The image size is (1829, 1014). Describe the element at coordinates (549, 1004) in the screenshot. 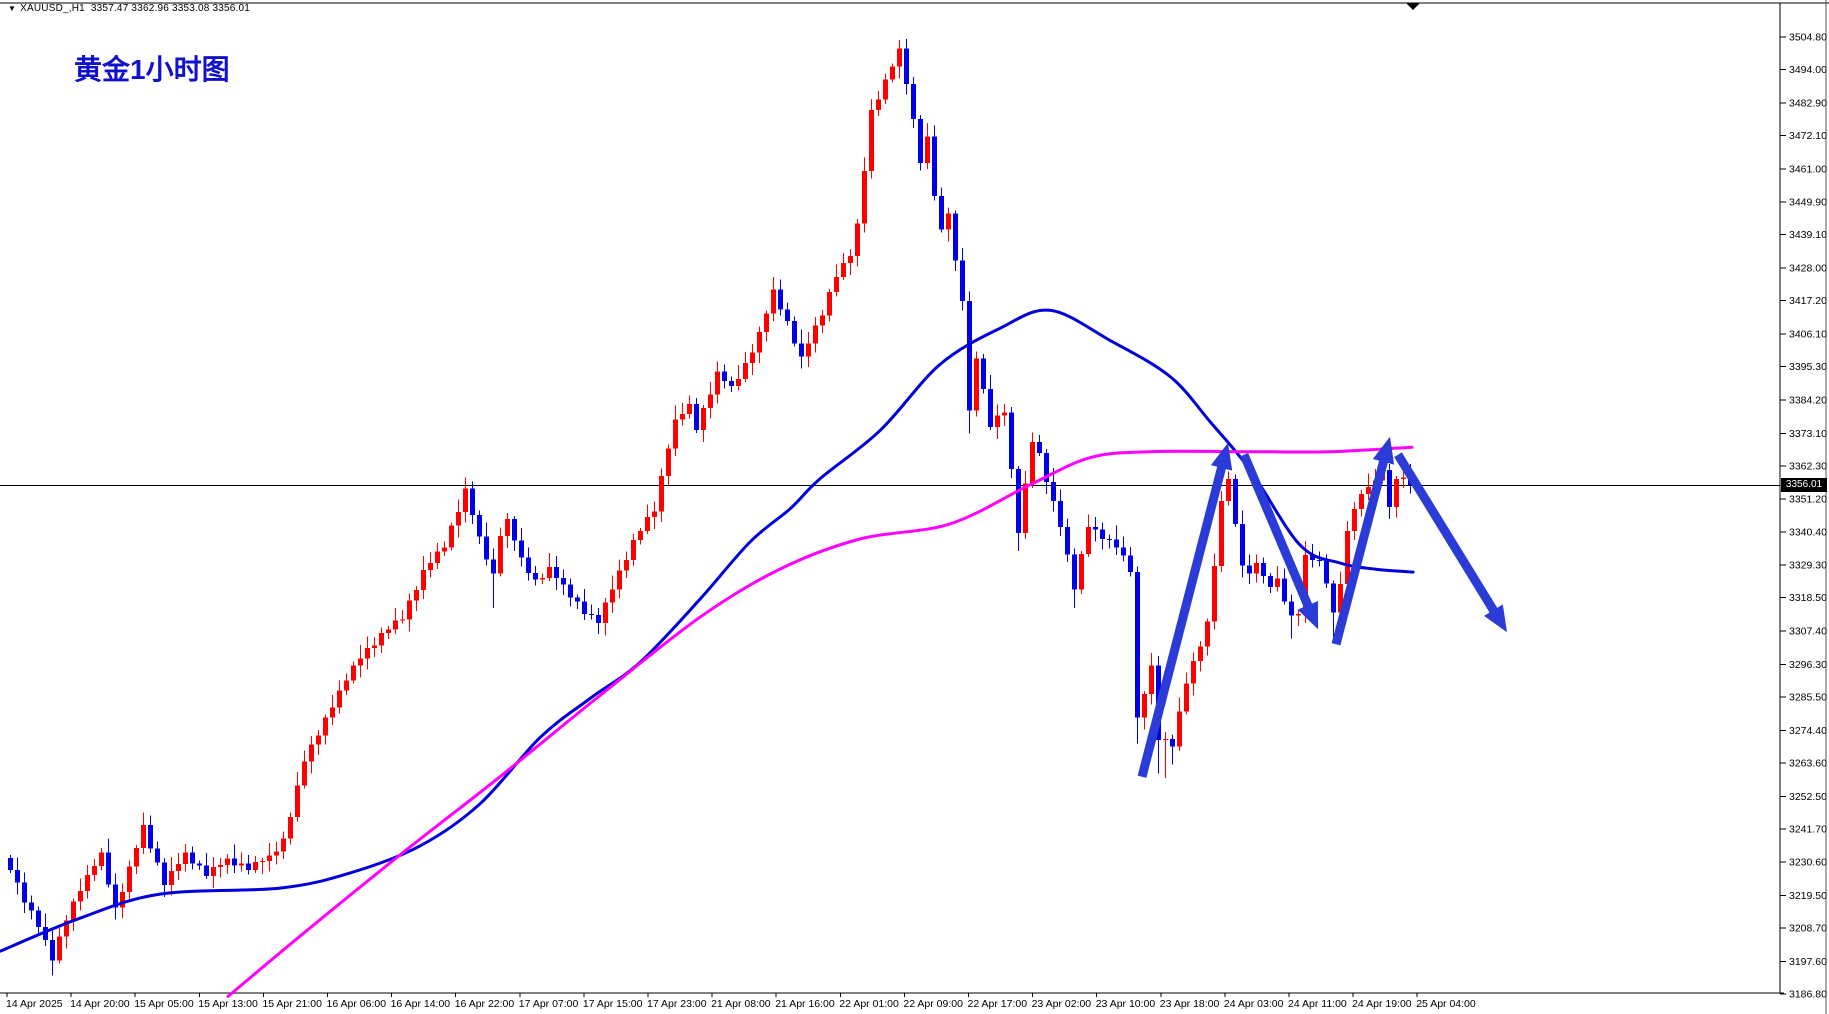

I see `time-axis-label: 17 Apr 07:00` at that location.